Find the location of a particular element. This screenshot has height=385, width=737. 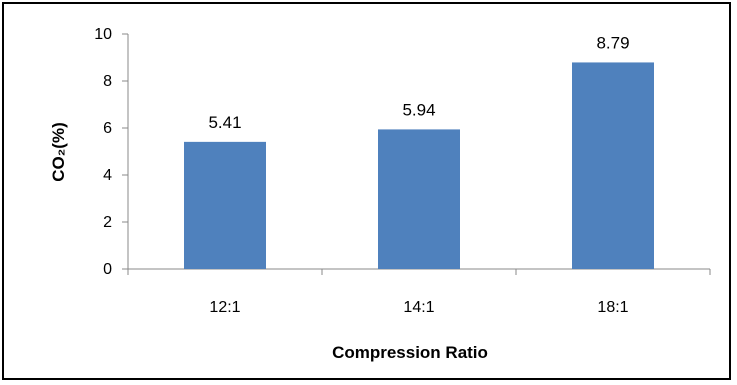

y-tick-label: 0 is located at coordinates (107, 269).